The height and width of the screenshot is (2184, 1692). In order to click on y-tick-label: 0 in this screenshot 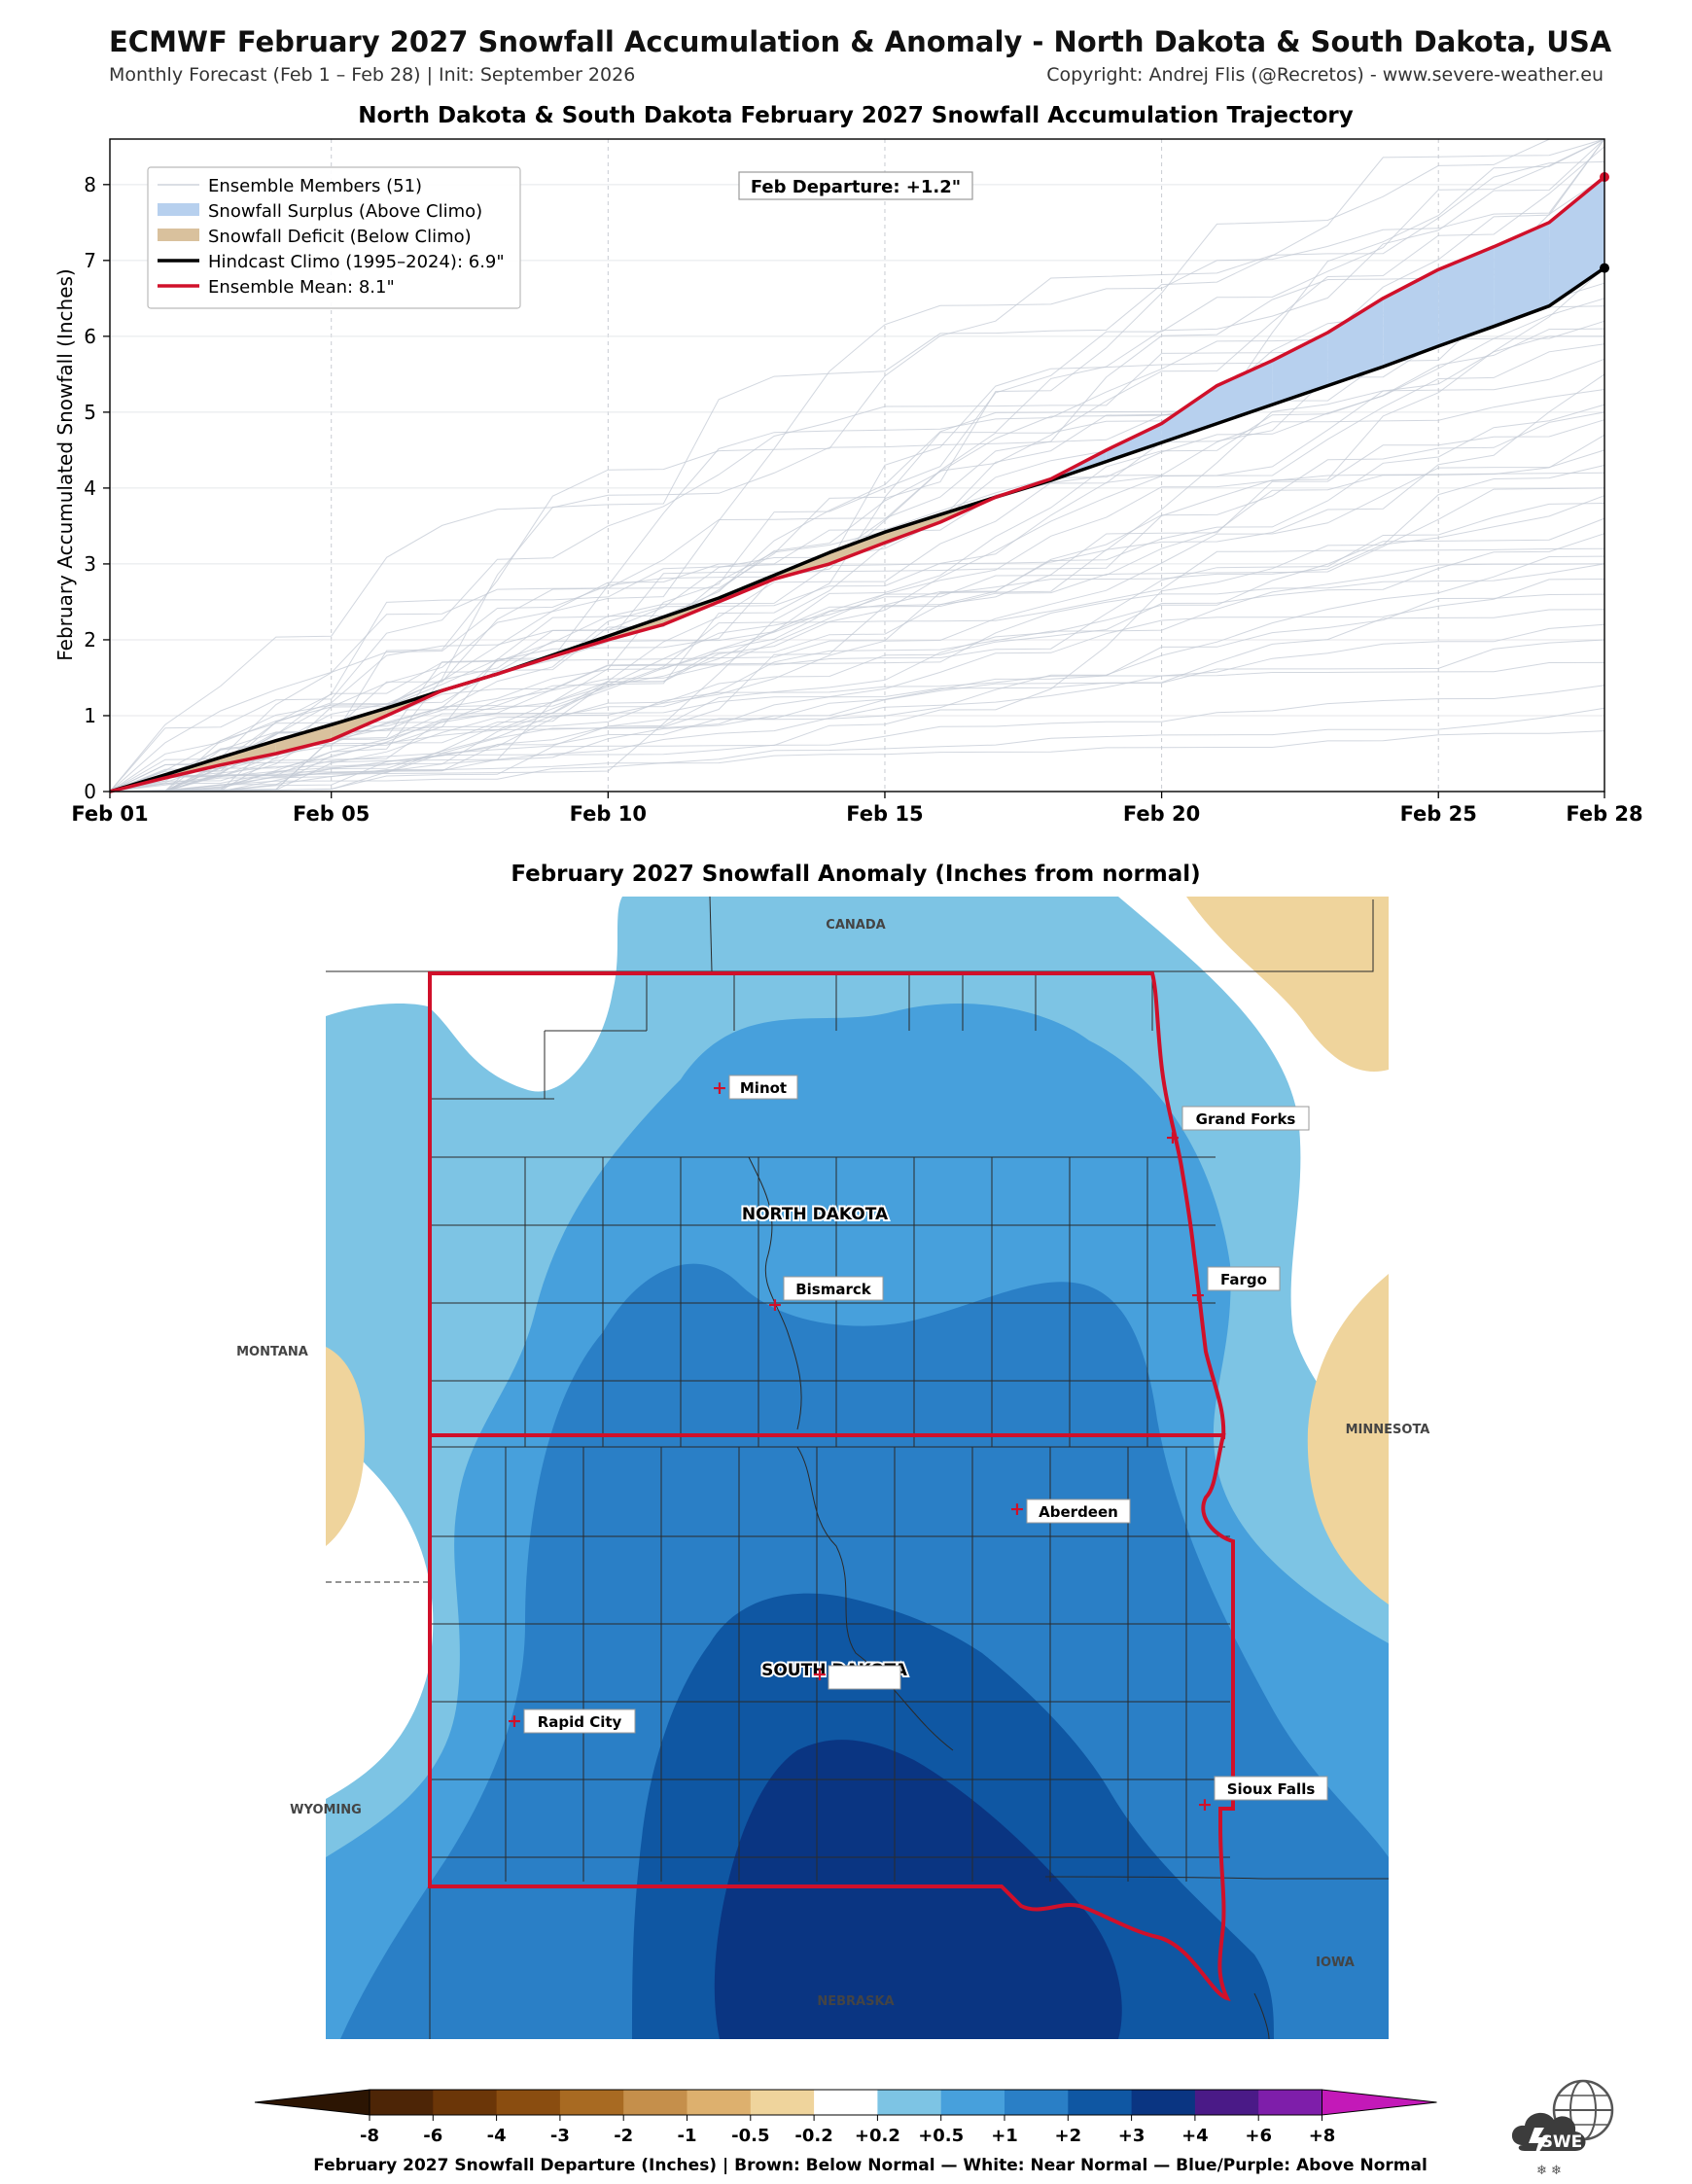, I will do `click(90, 791)`.